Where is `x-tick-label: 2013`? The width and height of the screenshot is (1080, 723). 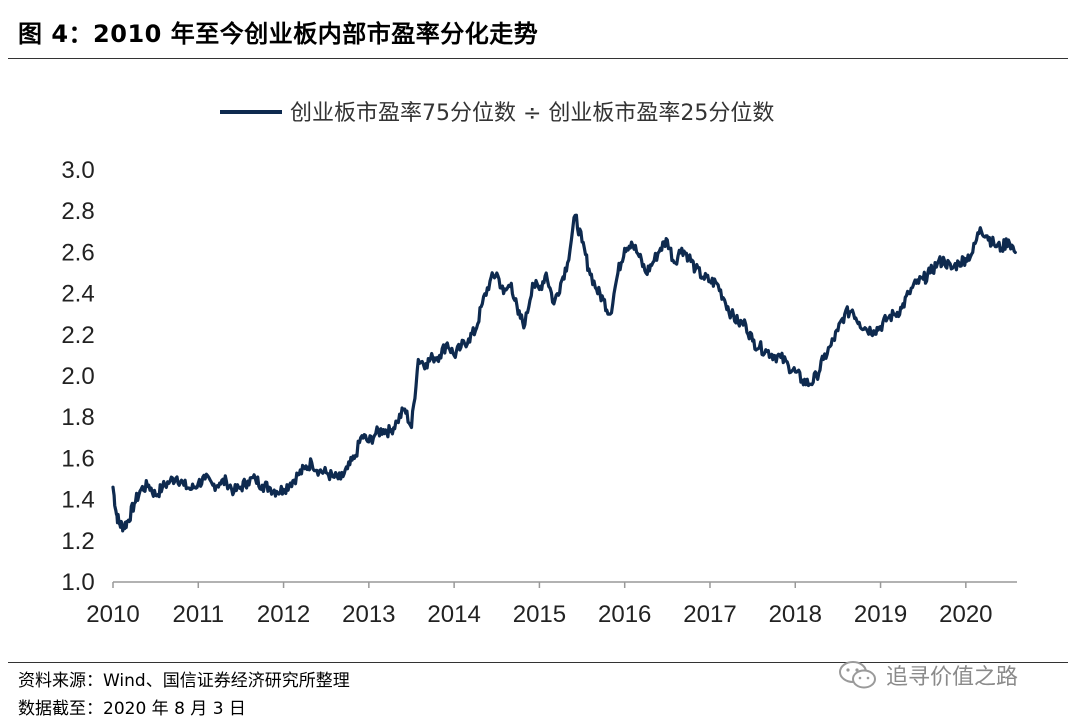 x-tick-label: 2013 is located at coordinates (368, 614).